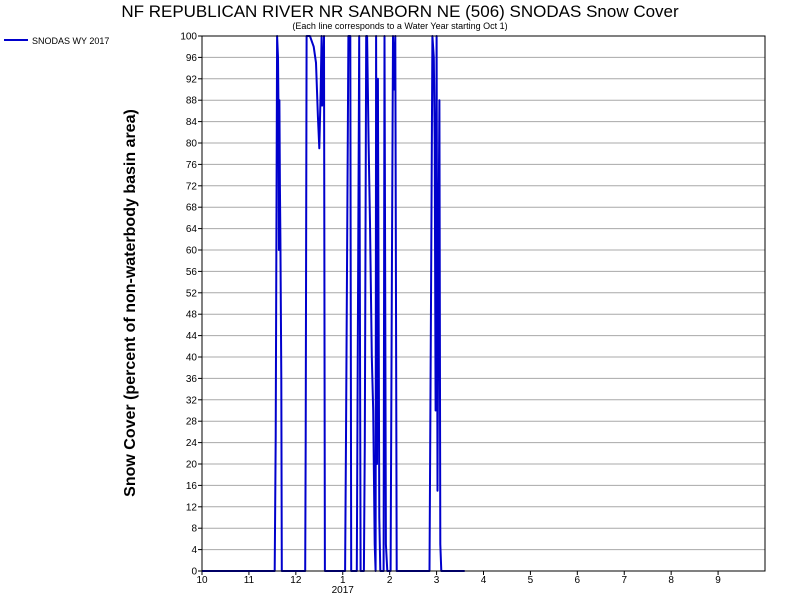 The height and width of the screenshot is (605, 800). Describe the element at coordinates (484, 580) in the screenshot. I see `x-tick-label: 4` at that location.